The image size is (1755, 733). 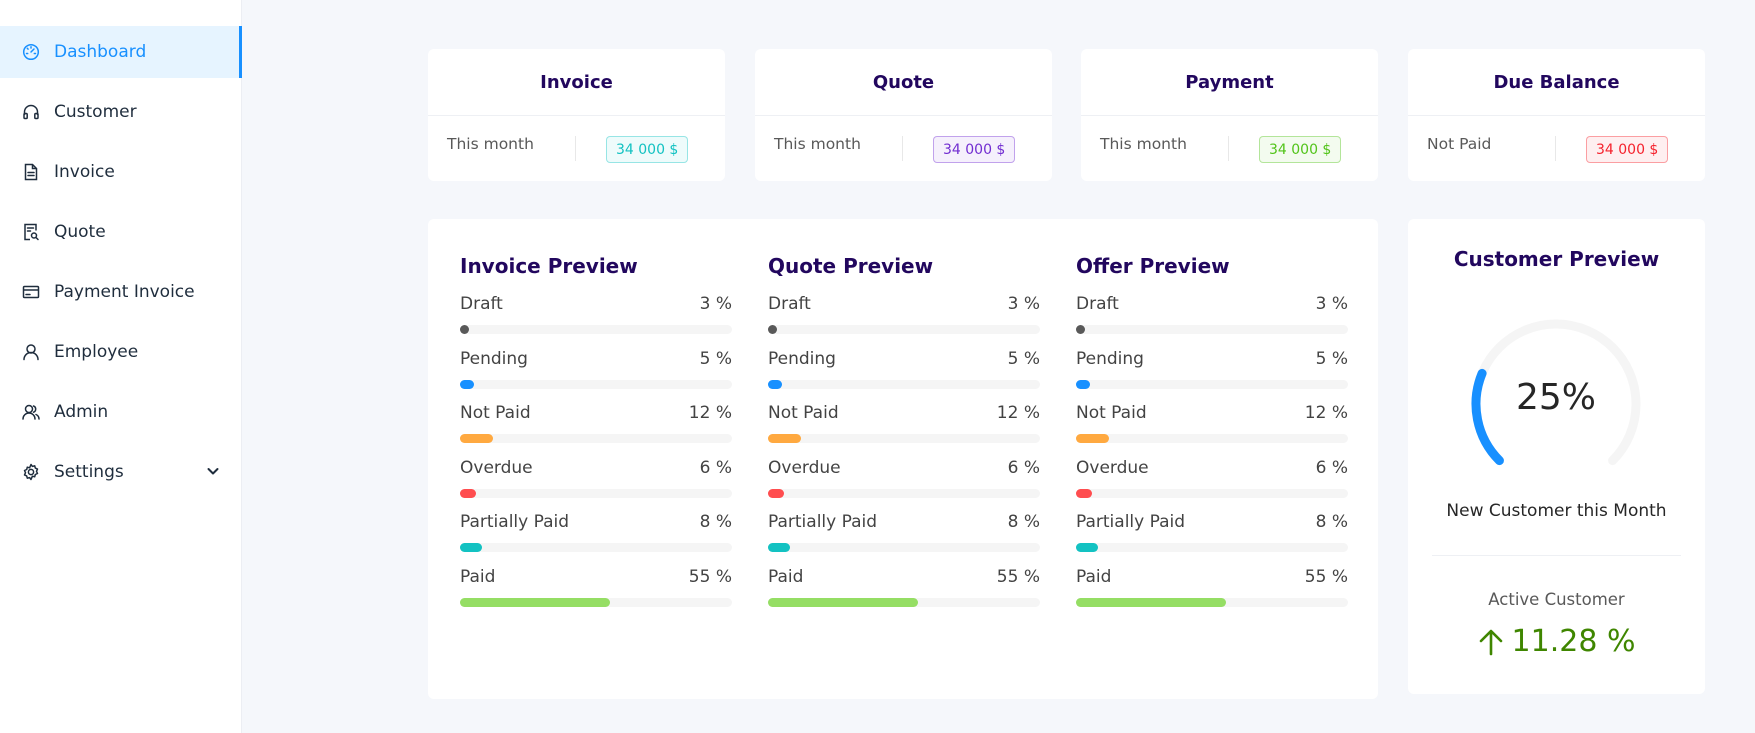 I want to click on summary-card-quote: Quote This month 34 000 $, so click(x=903, y=115).